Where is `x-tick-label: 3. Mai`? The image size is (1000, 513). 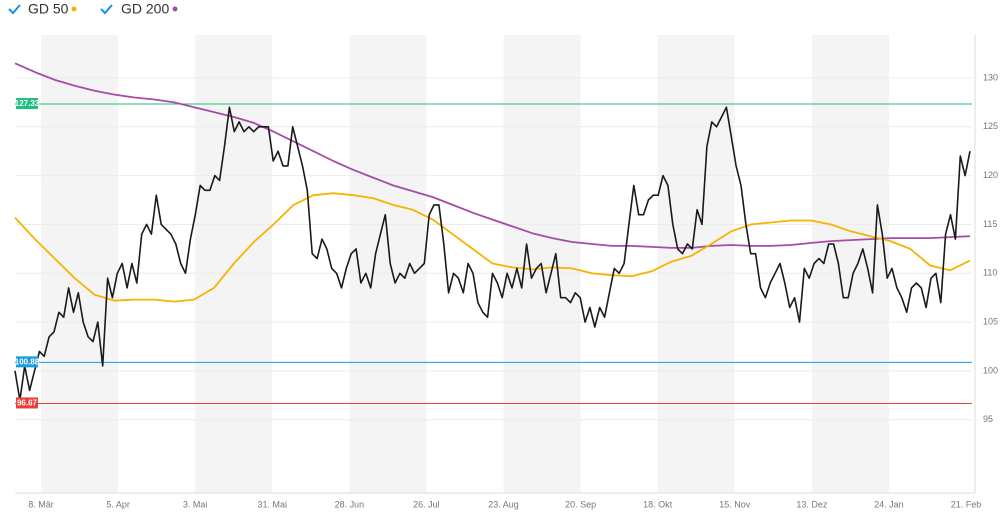 x-tick-label: 3. Mai is located at coordinates (195, 504).